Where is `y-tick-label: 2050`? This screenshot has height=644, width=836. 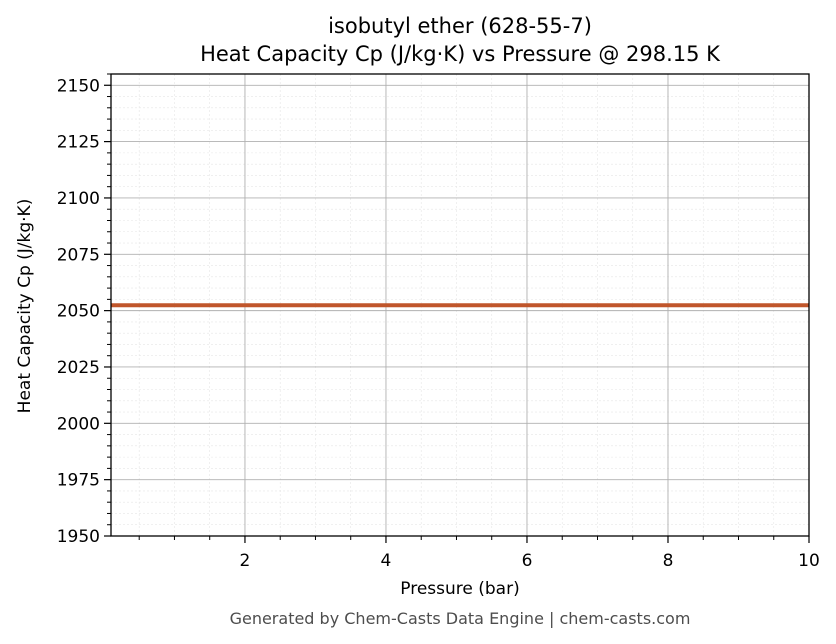 y-tick-label: 2050 is located at coordinates (78, 312).